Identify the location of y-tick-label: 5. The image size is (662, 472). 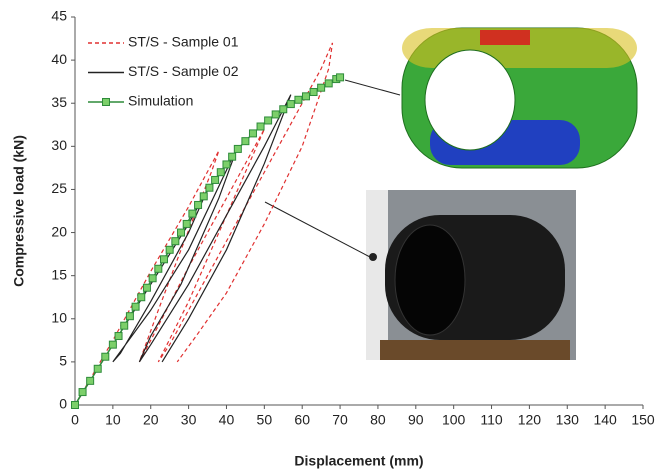
(63, 361).